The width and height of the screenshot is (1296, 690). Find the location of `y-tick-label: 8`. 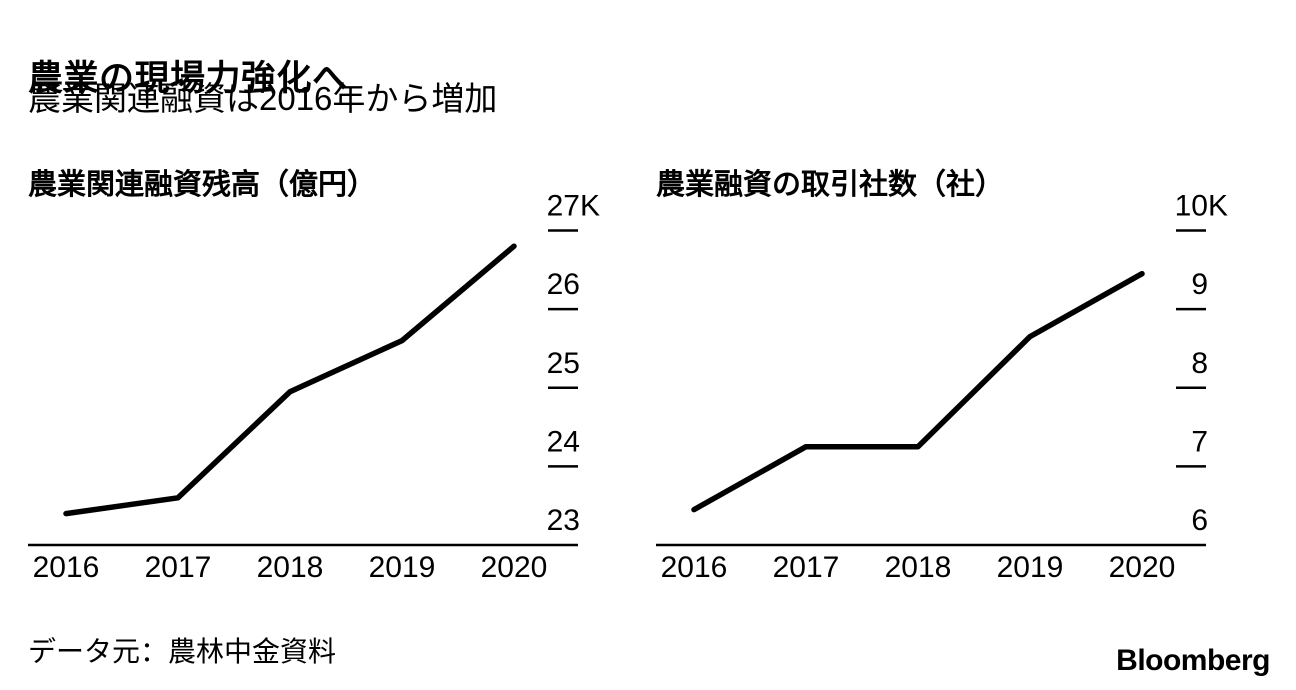

y-tick-label: 8 is located at coordinates (1199, 363).